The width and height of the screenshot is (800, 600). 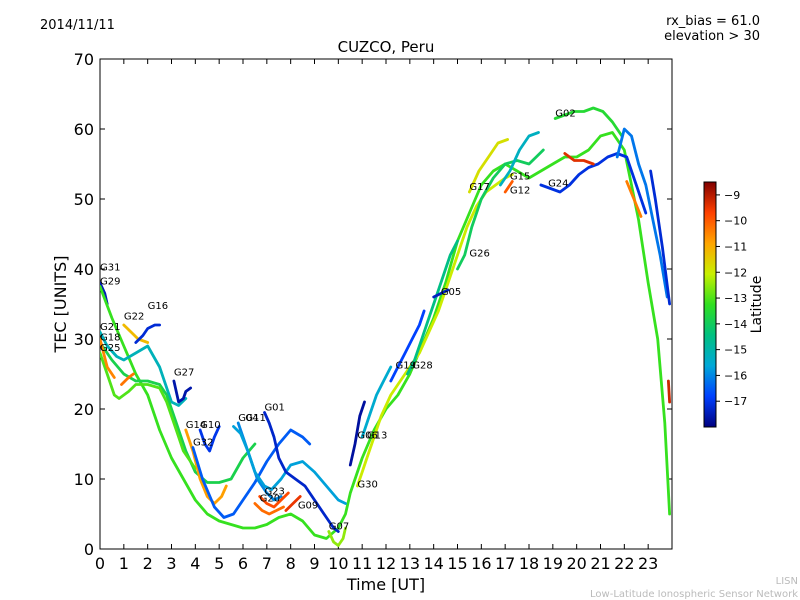 I want to click on satellite-label-g29: G29, so click(x=110, y=282).